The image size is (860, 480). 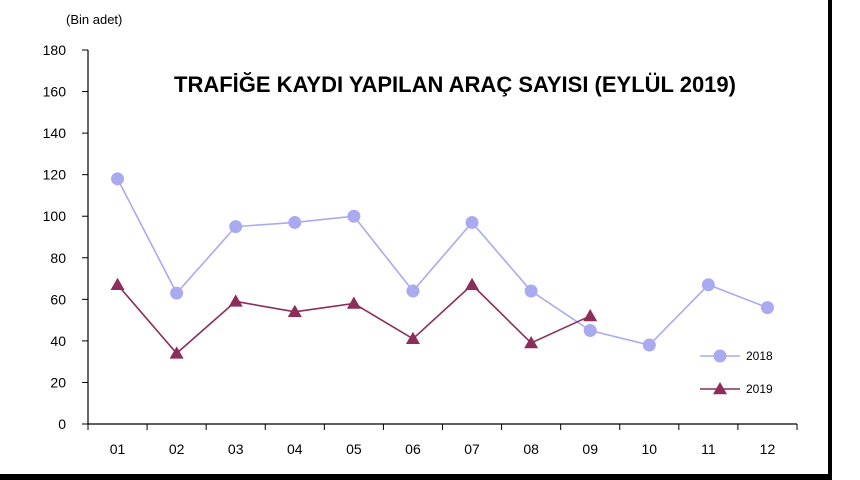 I want to click on right-frame-border, so click(x=830, y=240).